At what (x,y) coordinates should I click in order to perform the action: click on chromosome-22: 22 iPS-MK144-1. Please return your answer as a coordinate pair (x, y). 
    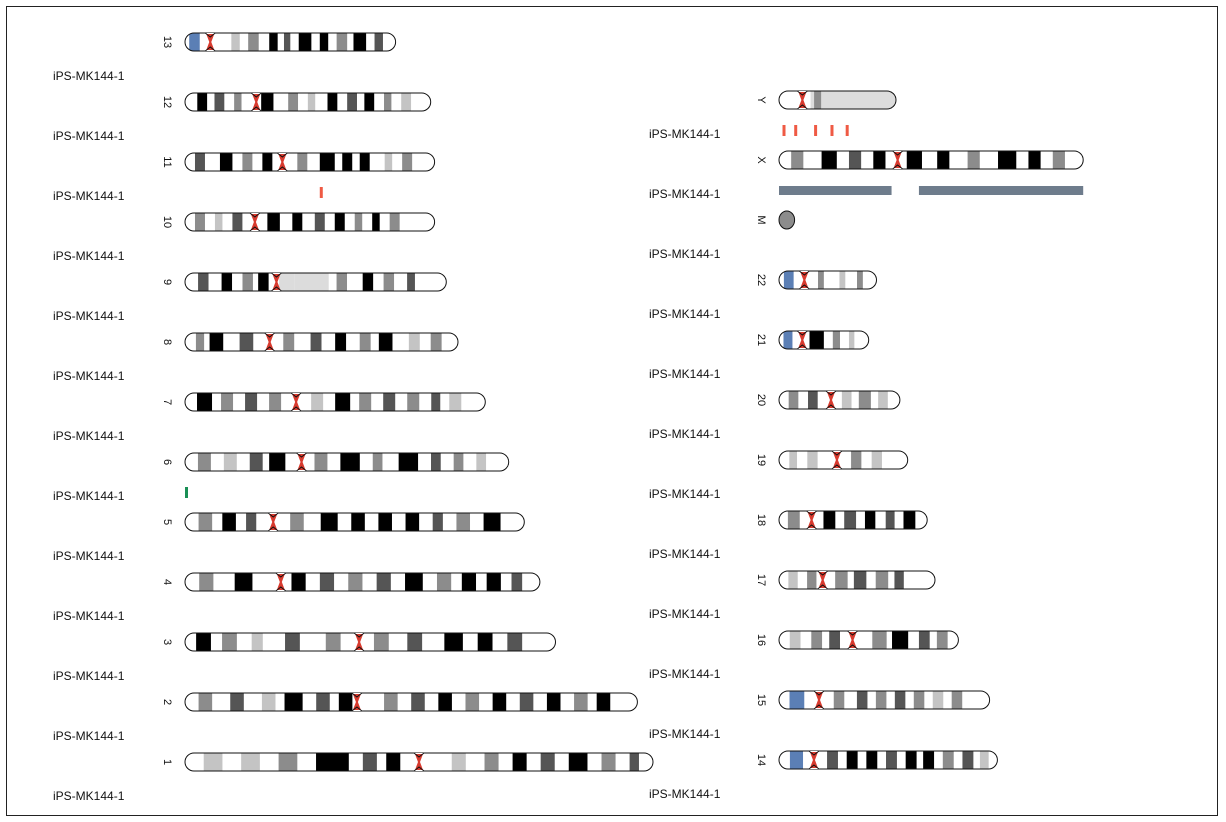
    Looking at the image, I should click on (763, 295).